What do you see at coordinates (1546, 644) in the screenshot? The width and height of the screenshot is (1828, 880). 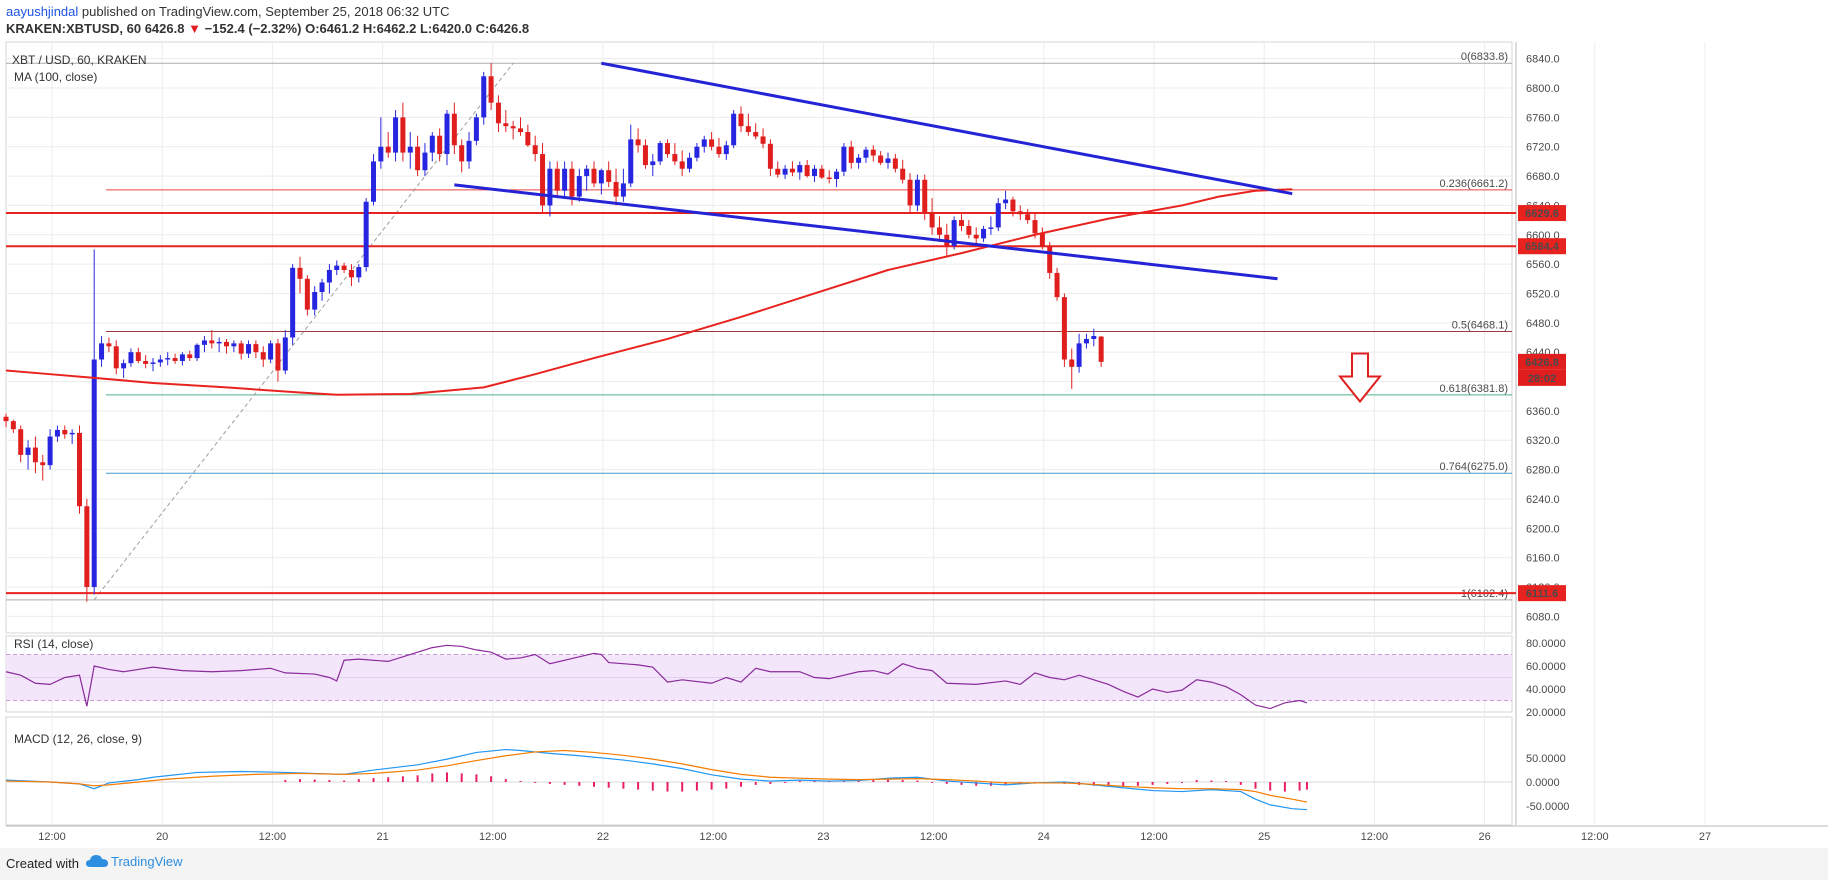 I see `rsi-tick-label: 80.0000` at bounding box center [1546, 644].